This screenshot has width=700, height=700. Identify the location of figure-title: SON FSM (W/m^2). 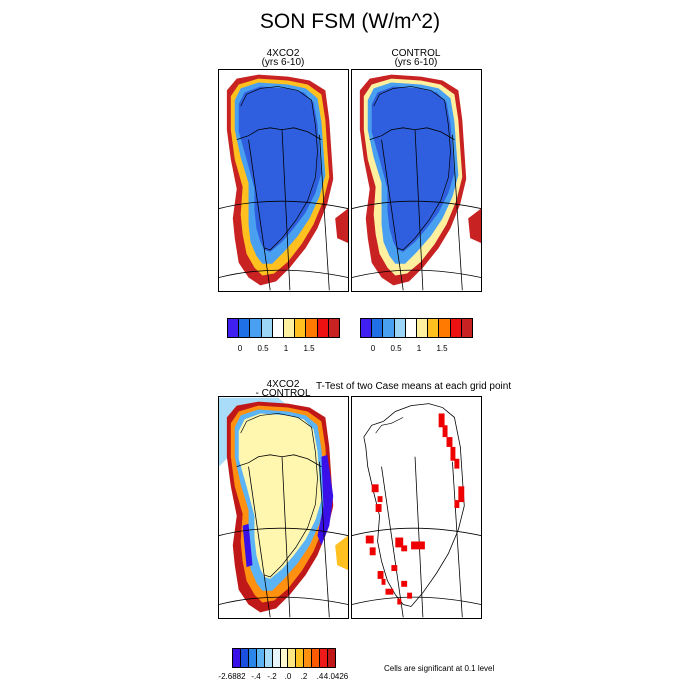
(350, 21).